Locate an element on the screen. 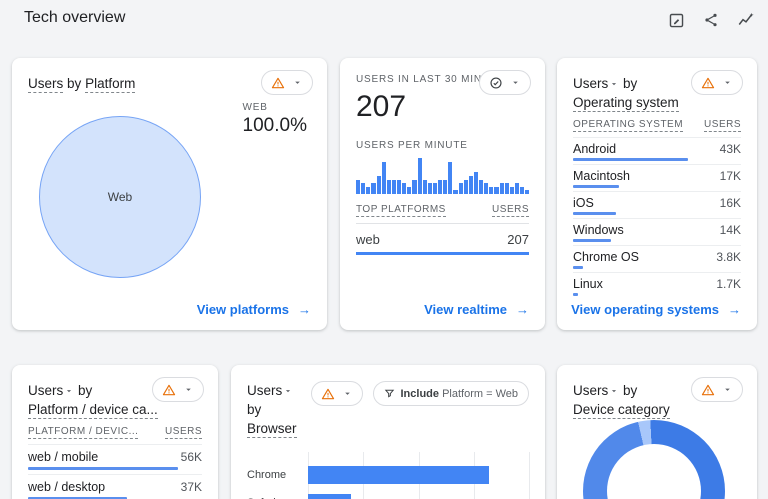 This screenshot has width=768, height=499. page-header: Tech overview is located at coordinates (384, 20).